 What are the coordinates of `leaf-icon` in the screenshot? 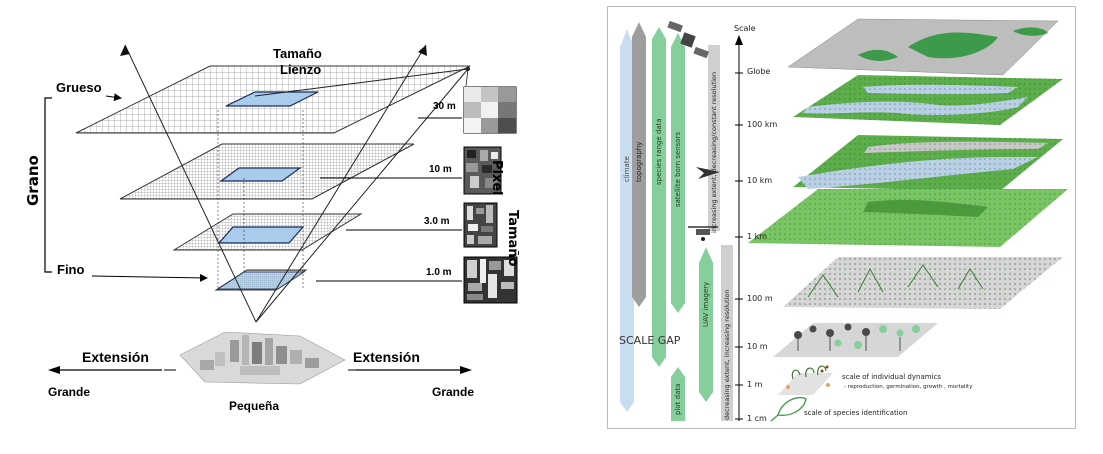 It's located at (788, 409).